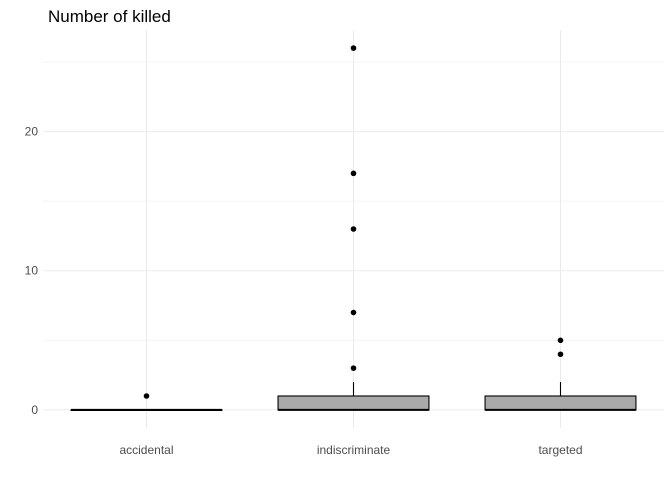 The height and width of the screenshot is (480, 672). What do you see at coordinates (560, 374) in the screenshot?
I see `box-group-targeted` at bounding box center [560, 374].